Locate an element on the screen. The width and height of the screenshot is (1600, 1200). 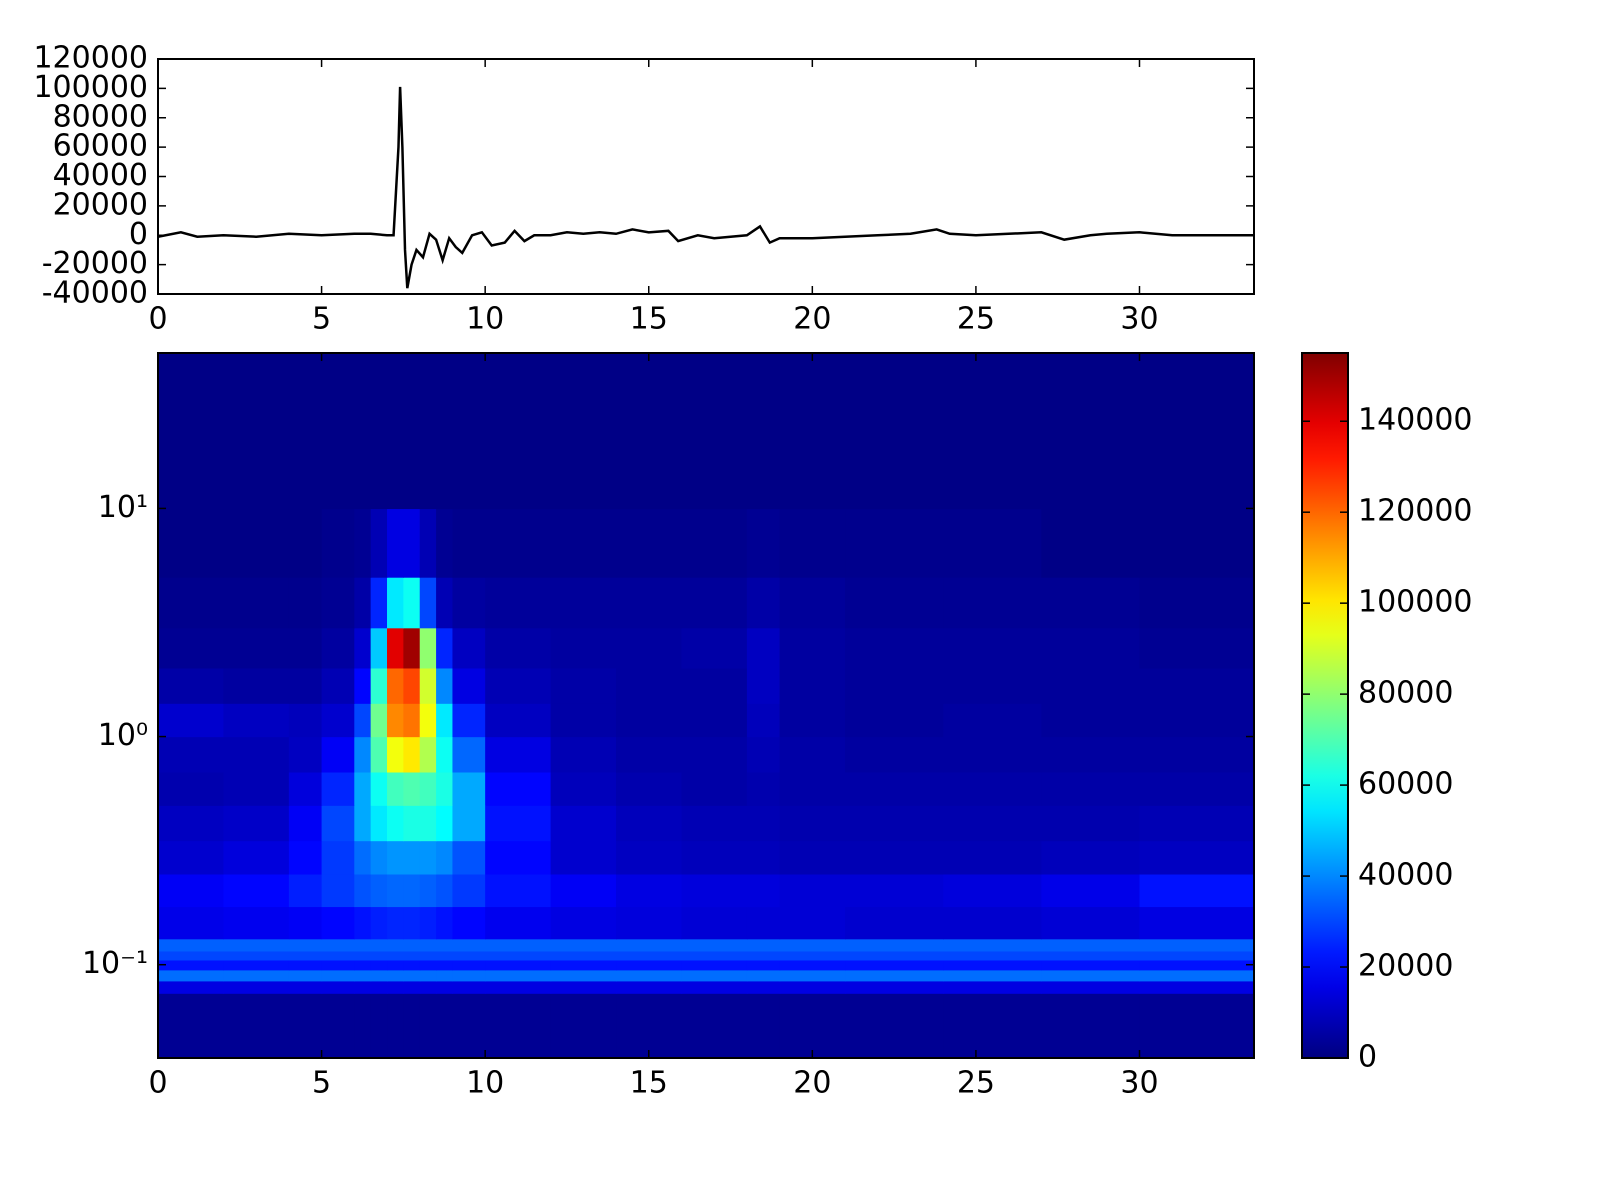
colorbar is located at coordinates (1325, 705).